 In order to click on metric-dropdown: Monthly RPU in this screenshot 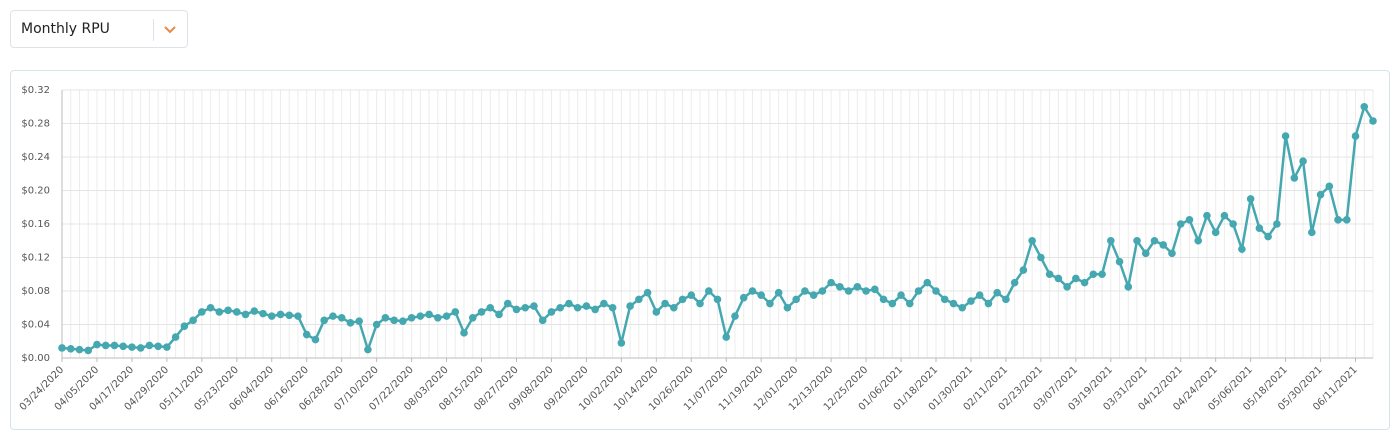, I will do `click(99, 29)`.